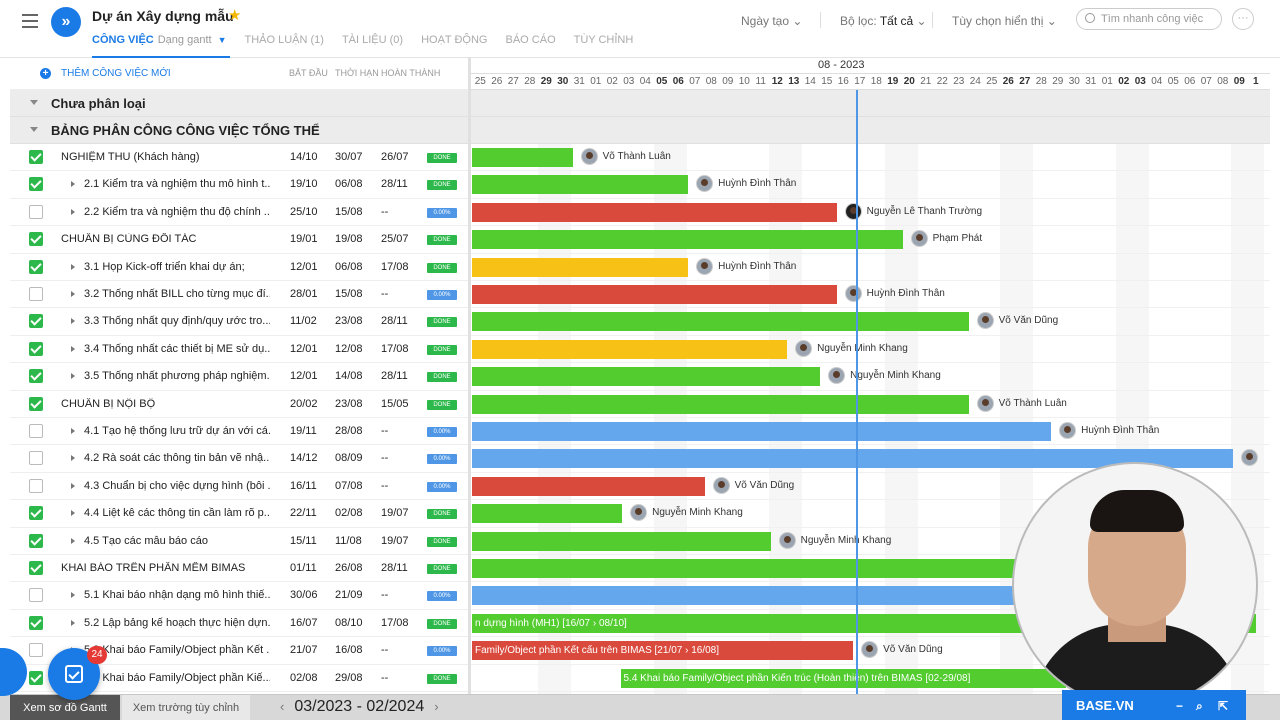 This screenshot has height=720, width=1280. I want to click on view-fields-button: Xem trường tùy chỉnh, so click(186, 707).